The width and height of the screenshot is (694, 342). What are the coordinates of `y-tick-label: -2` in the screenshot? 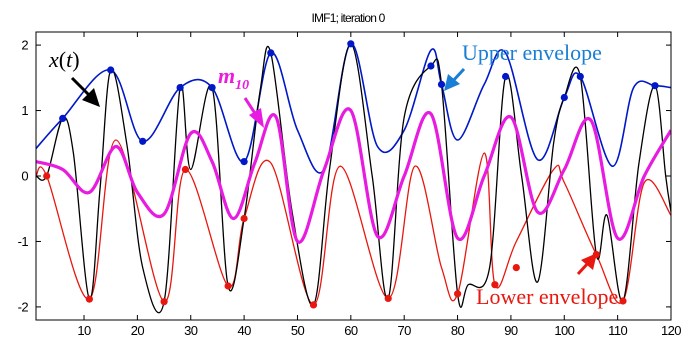 It's located at (23, 306).